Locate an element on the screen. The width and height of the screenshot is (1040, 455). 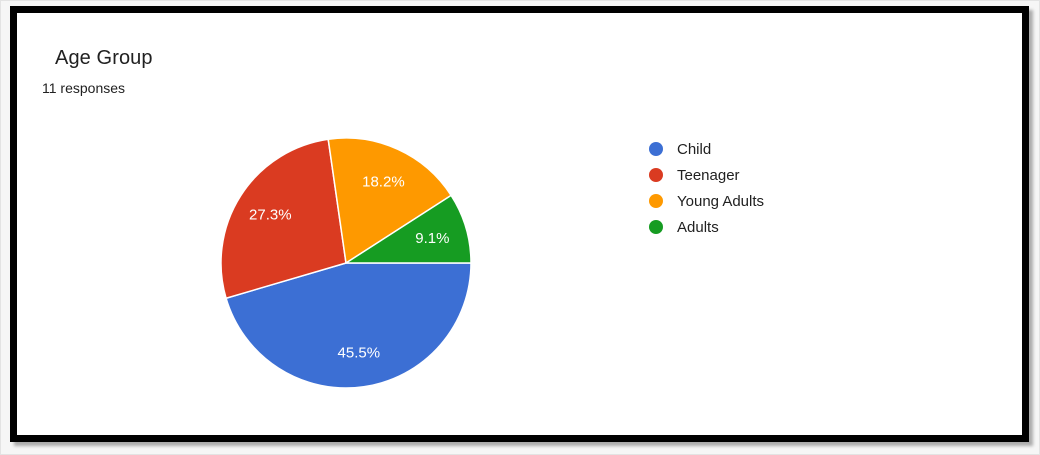
legend-item-adults: Adults is located at coordinates (706, 227).